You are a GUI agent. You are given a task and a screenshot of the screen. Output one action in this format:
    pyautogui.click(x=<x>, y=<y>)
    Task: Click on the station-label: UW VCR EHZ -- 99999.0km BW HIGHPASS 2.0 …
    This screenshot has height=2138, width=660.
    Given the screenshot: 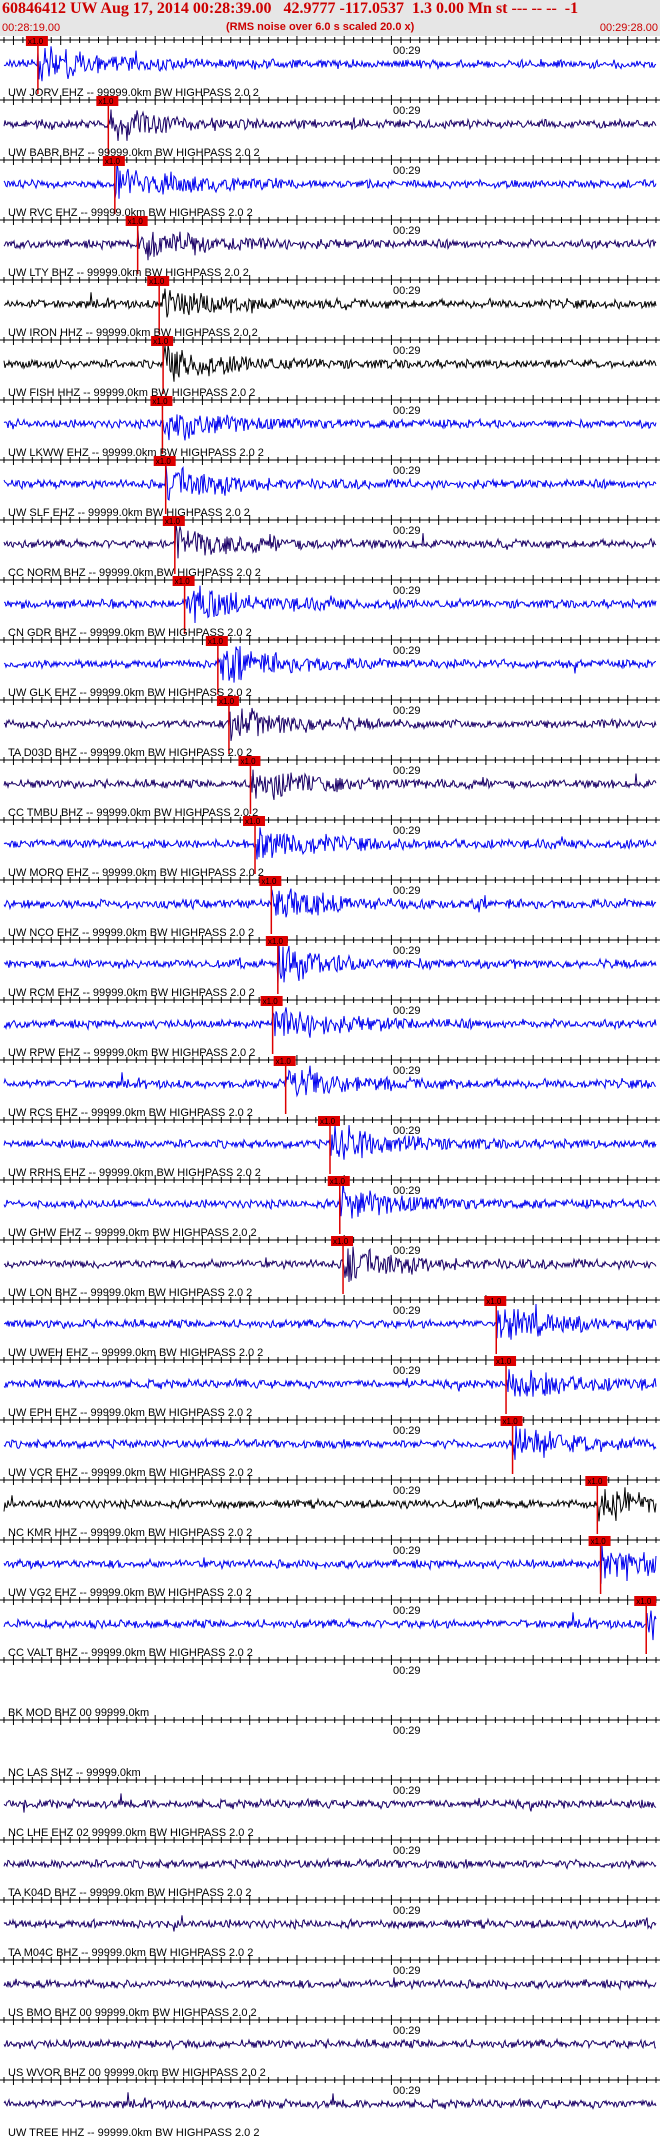 What is the action you would take?
    pyautogui.click(x=130, y=1473)
    